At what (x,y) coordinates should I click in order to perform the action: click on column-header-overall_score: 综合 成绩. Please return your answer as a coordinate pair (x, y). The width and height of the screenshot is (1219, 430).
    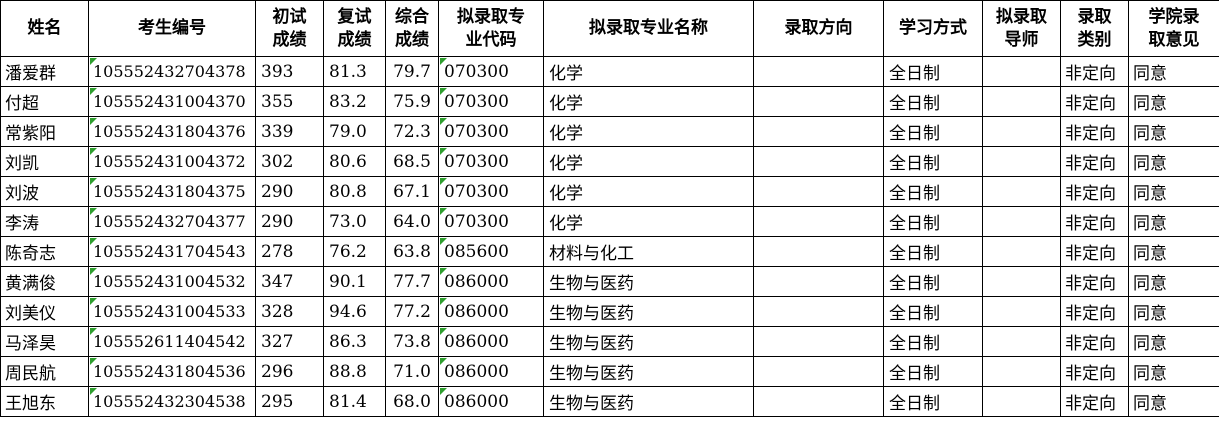
    Looking at the image, I should click on (412, 28).